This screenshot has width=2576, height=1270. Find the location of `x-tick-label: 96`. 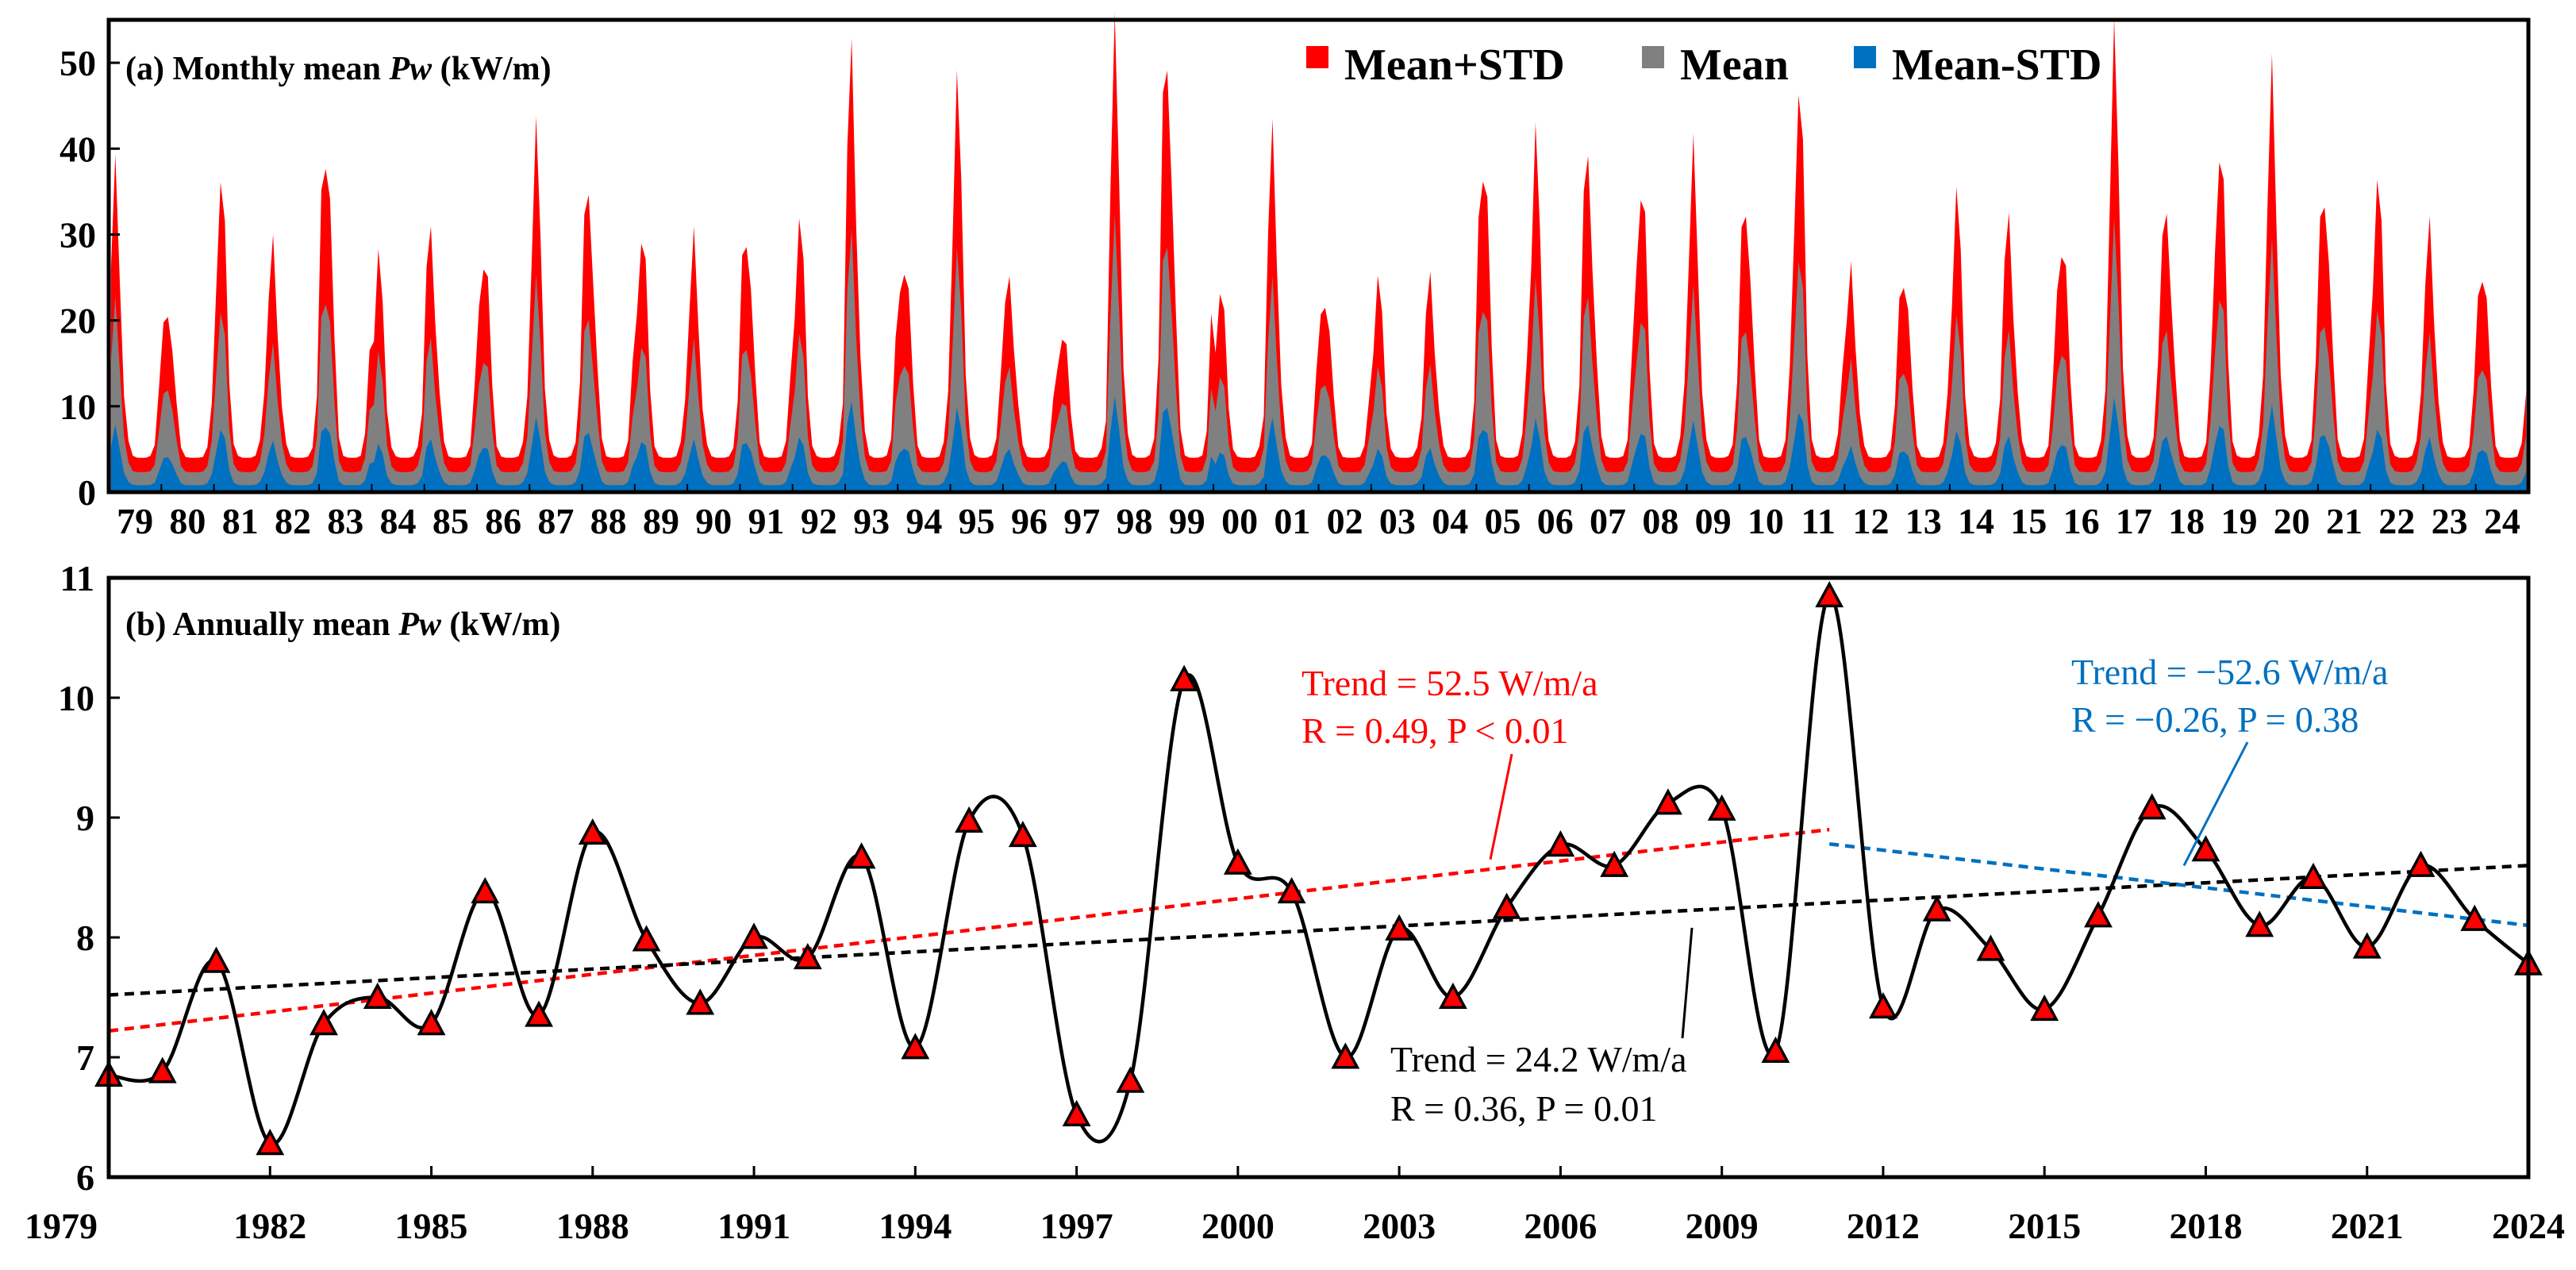

x-tick-label: 96 is located at coordinates (1029, 521).